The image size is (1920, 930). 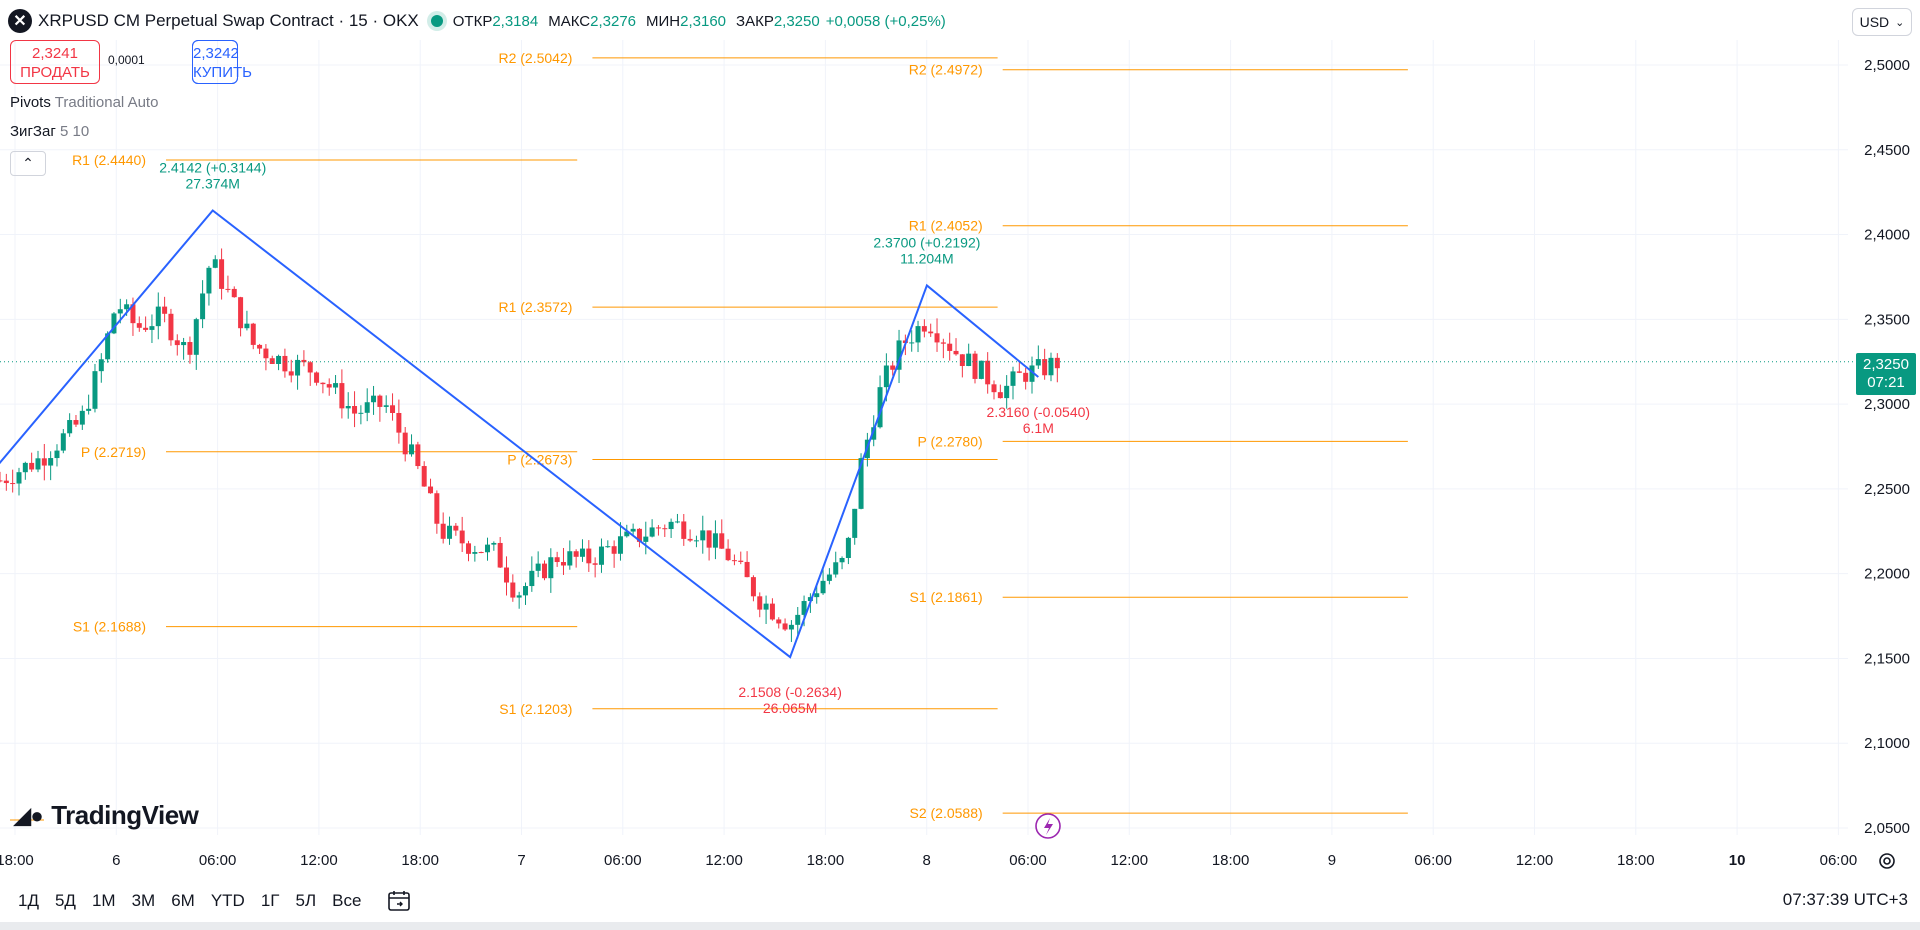 What do you see at coordinates (55, 53) in the screenshot?
I see `sell-price: 2,3241` at bounding box center [55, 53].